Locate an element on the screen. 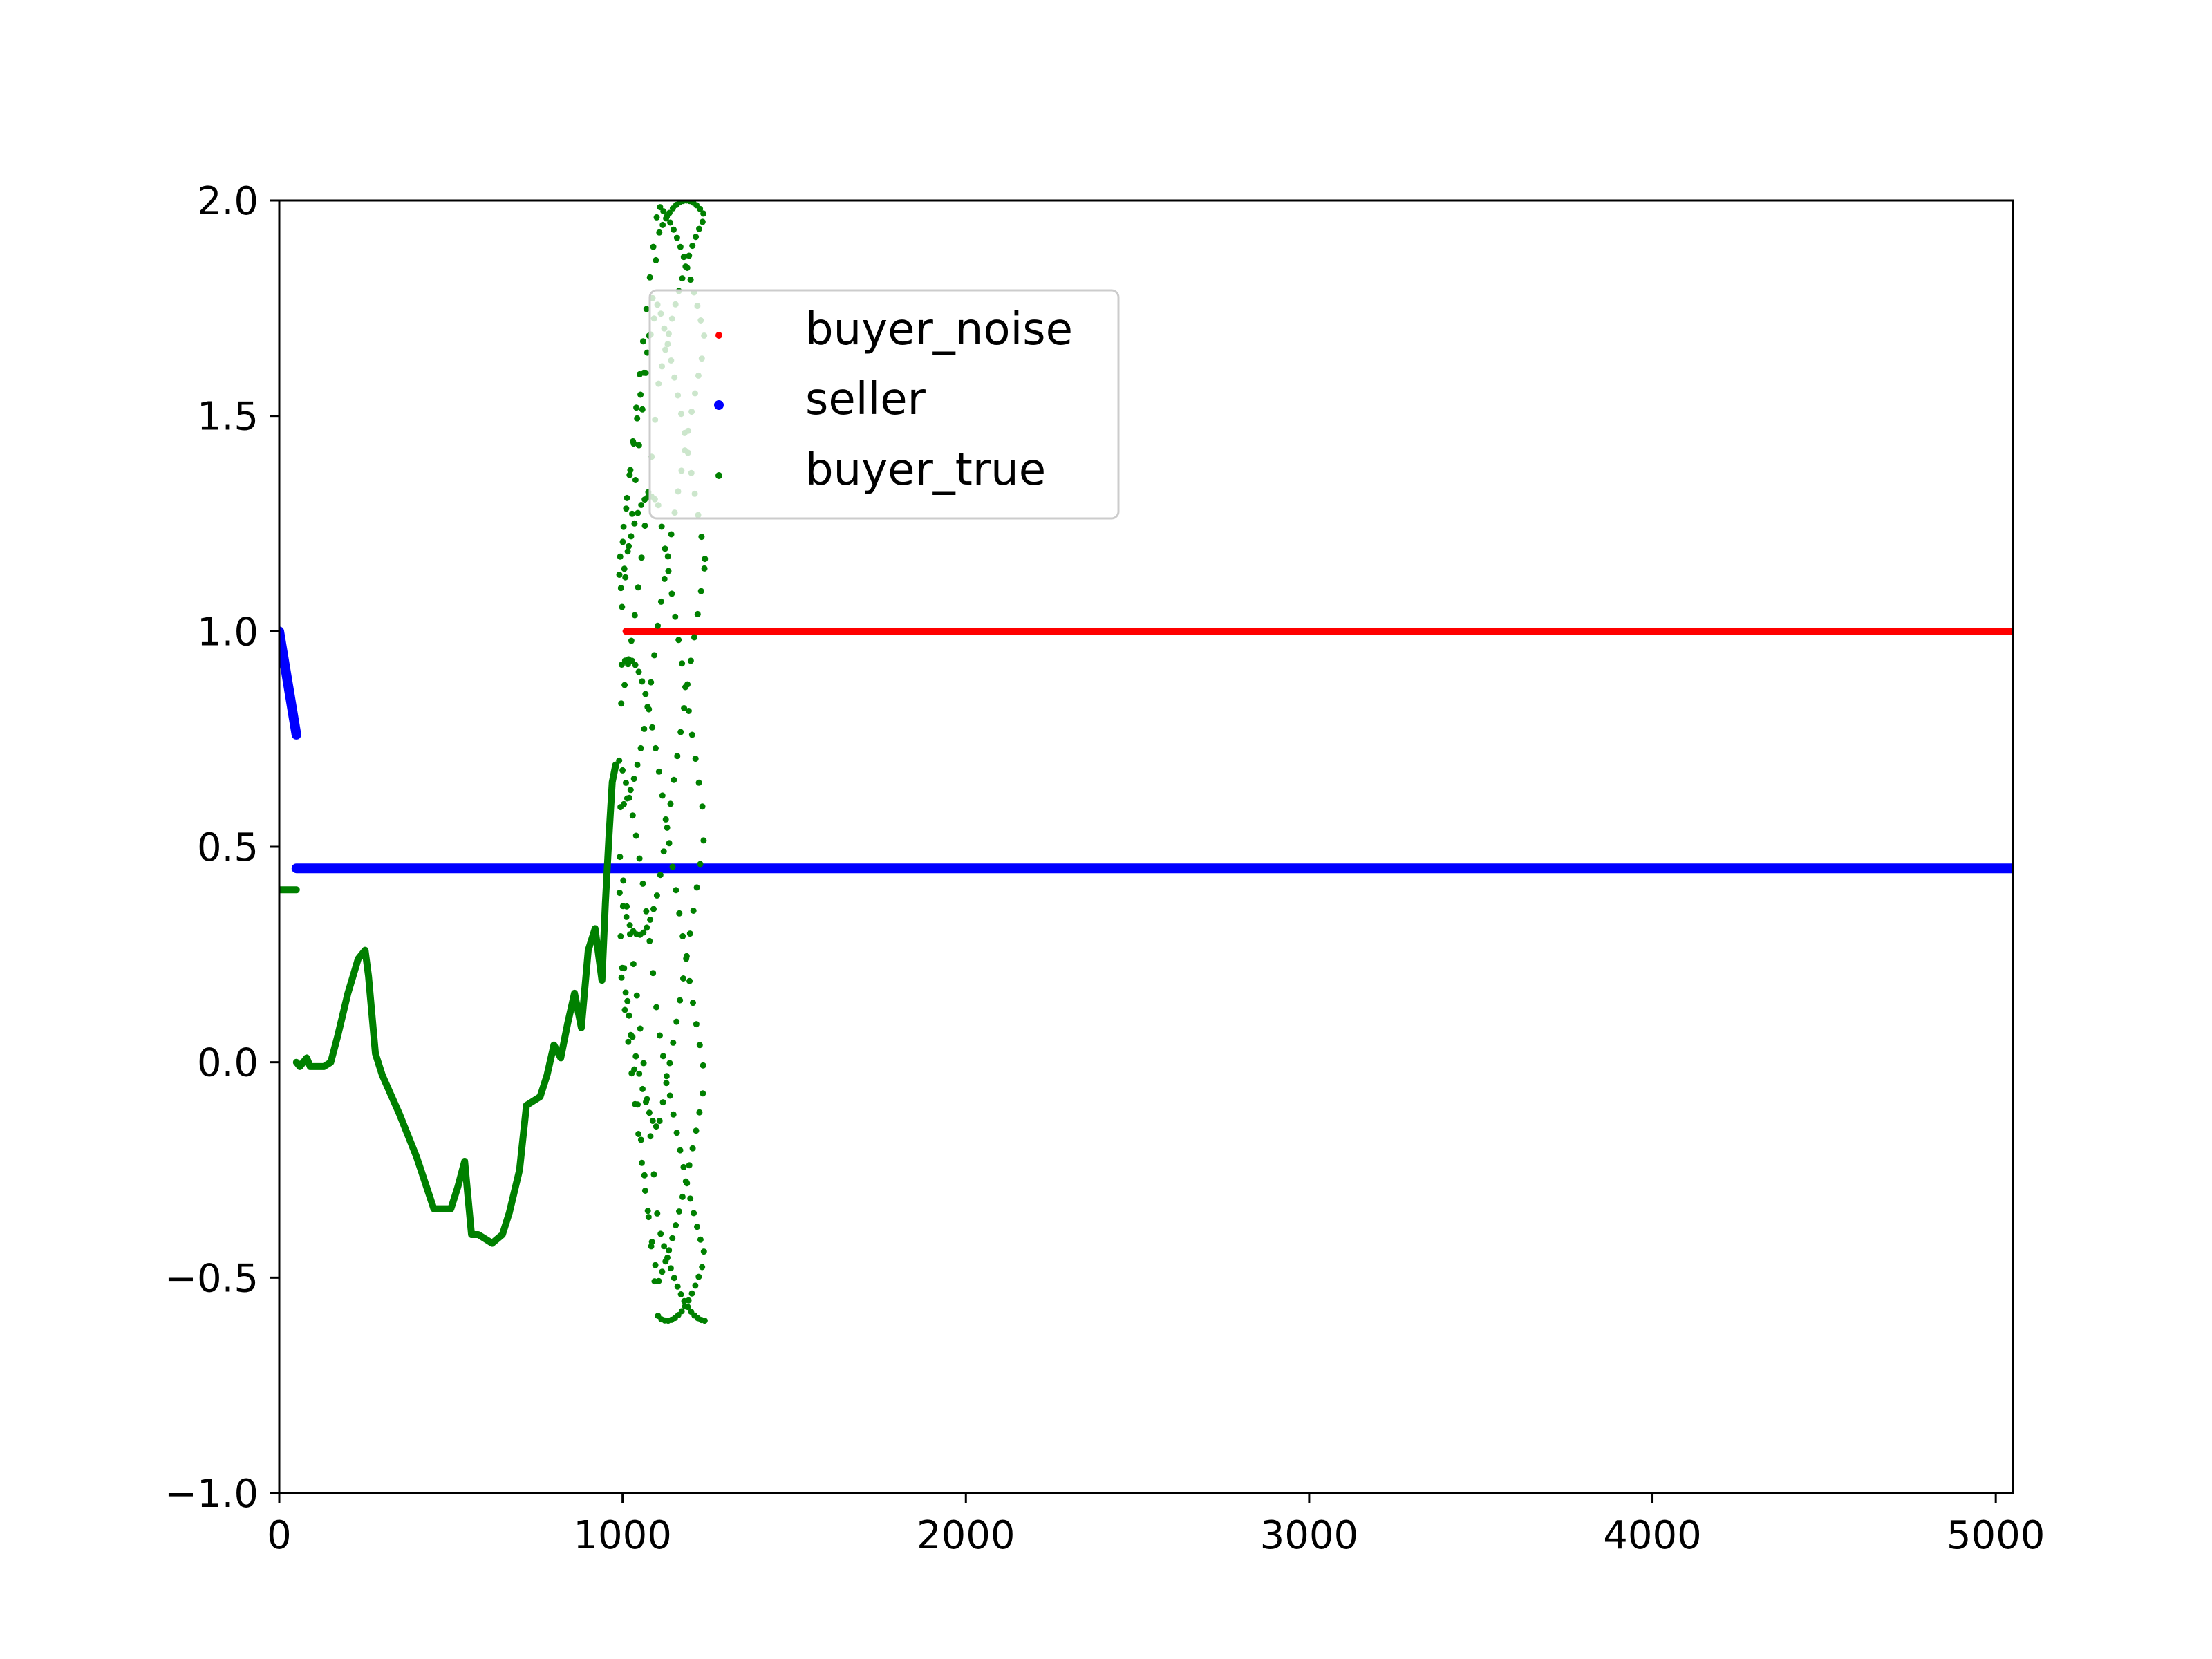 The width and height of the screenshot is (2212, 1659). y-tick-label: 1.0 is located at coordinates (228, 632).